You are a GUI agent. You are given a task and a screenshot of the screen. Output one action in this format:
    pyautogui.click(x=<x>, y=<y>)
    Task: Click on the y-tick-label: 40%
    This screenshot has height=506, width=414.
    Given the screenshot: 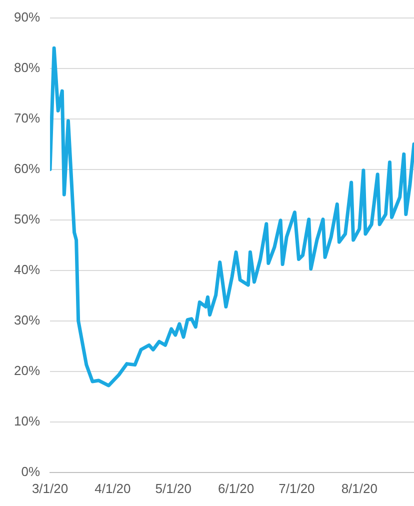 What is the action you would take?
    pyautogui.click(x=27, y=269)
    